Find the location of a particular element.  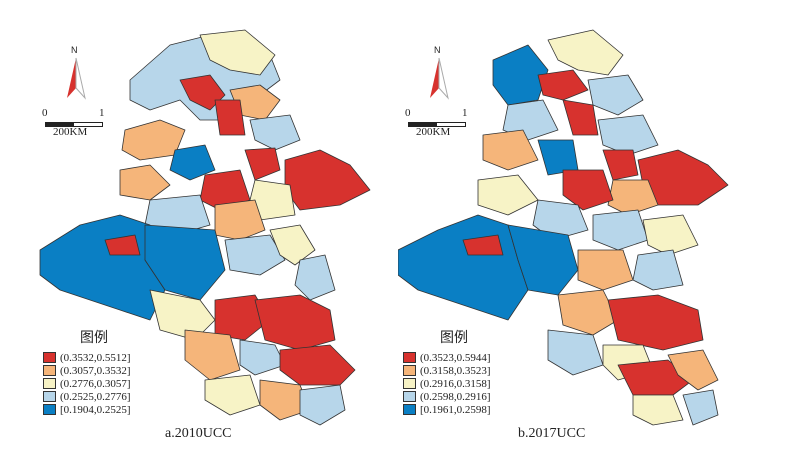

legend-item: (0.3523,0.5944] is located at coordinates (476, 357).